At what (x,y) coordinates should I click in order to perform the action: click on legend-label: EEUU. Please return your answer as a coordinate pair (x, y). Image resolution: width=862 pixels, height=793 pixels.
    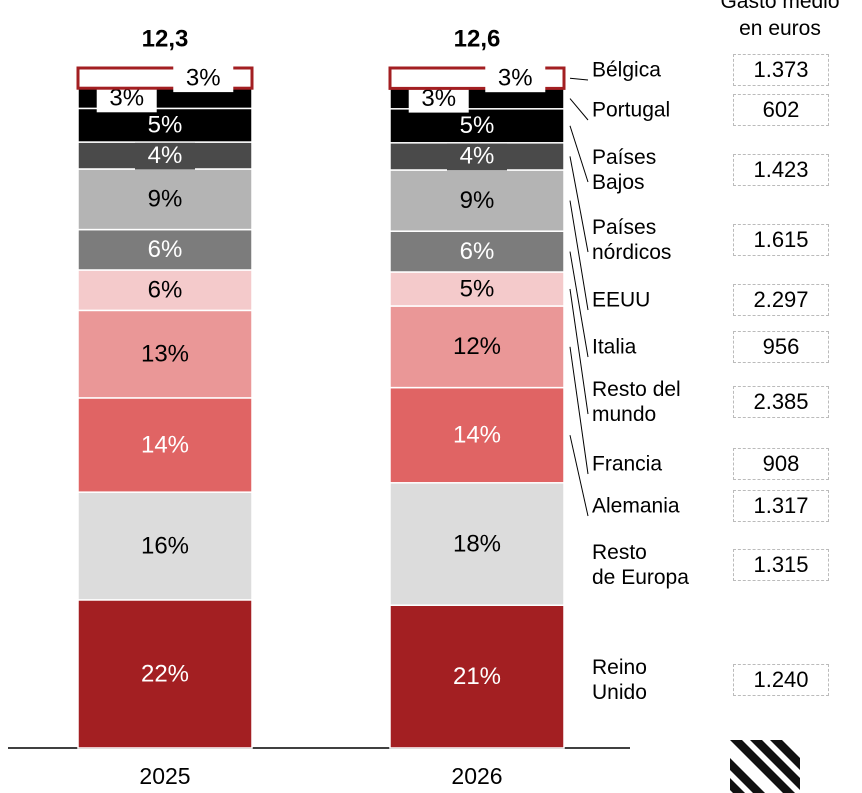
    Looking at the image, I should click on (621, 300).